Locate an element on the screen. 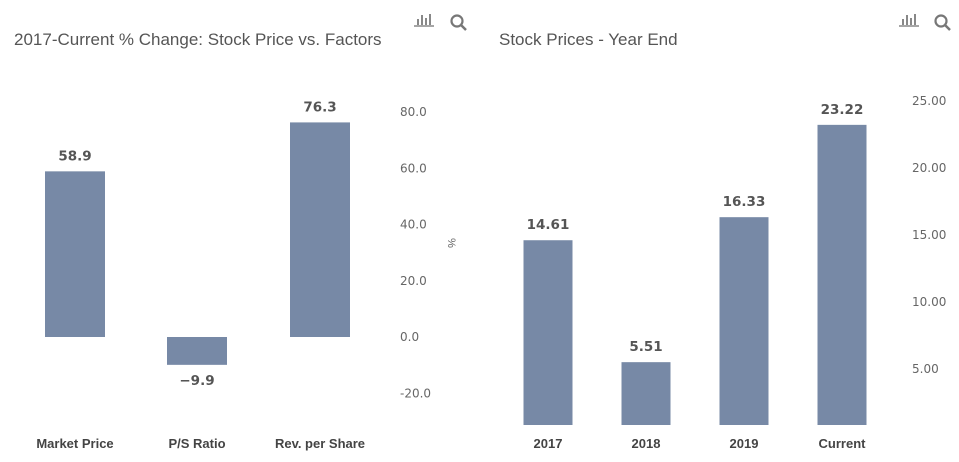  chart2-data-label: 14.61 is located at coordinates (548, 225).